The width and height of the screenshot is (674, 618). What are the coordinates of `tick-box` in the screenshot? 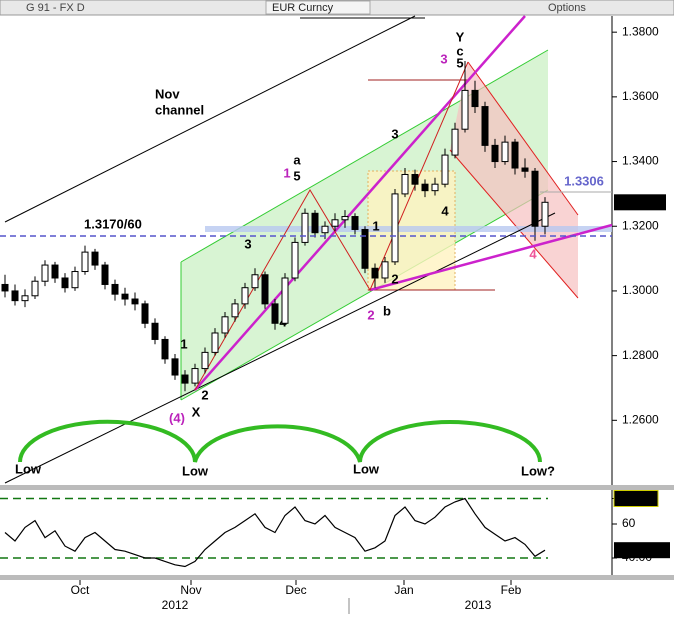 It's located at (636, 498).